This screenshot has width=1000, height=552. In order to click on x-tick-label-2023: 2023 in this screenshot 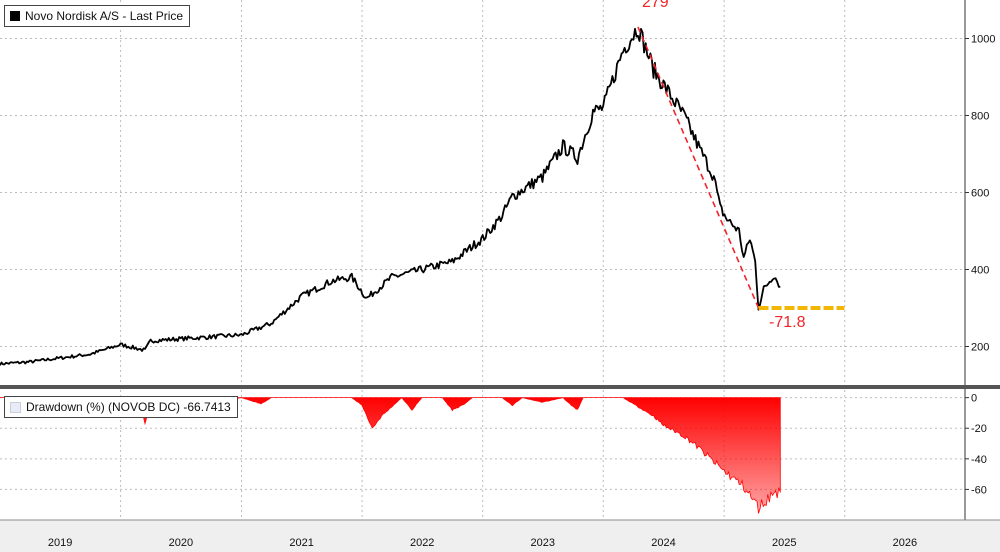, I will do `click(543, 543)`.